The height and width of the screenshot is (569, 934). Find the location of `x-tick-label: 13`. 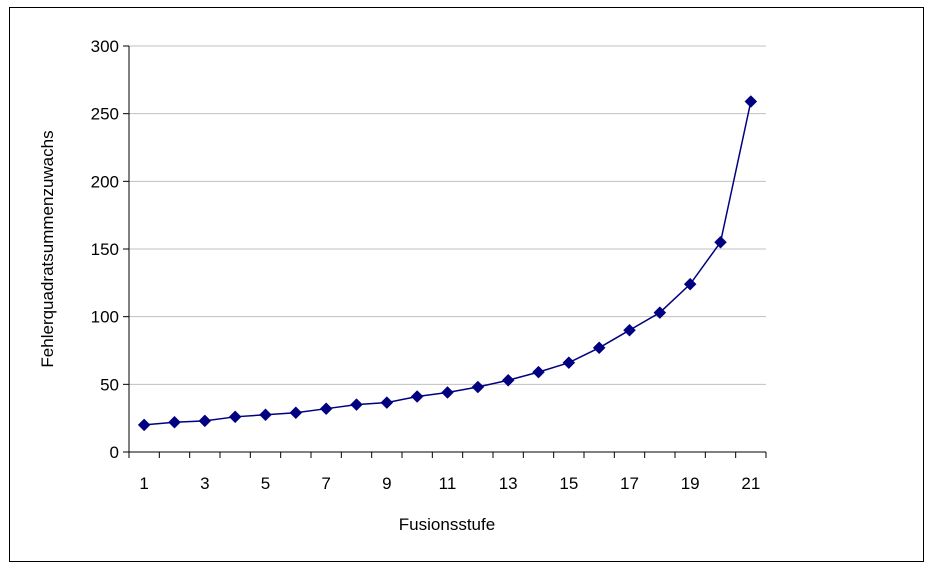

x-tick-label: 13 is located at coordinates (508, 483).